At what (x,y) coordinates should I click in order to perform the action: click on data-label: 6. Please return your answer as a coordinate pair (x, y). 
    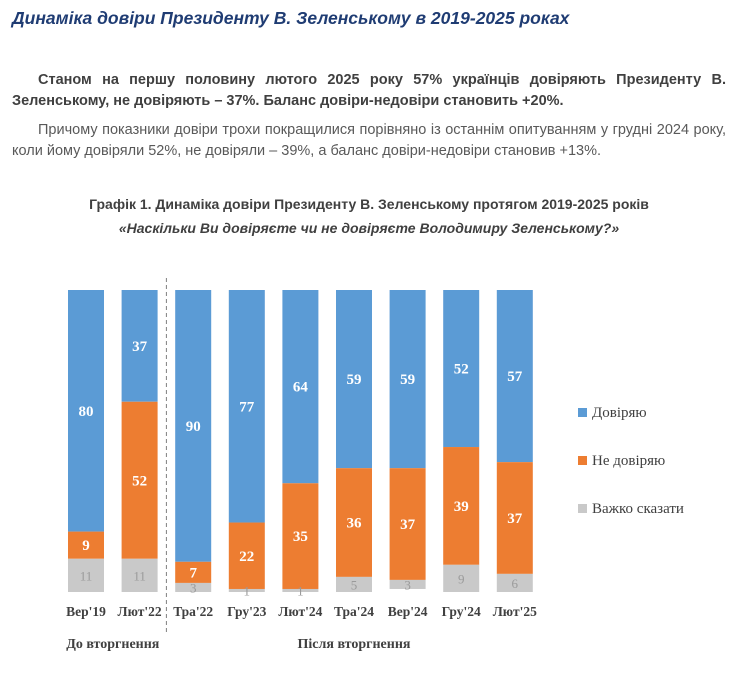
    Looking at the image, I should click on (515, 583).